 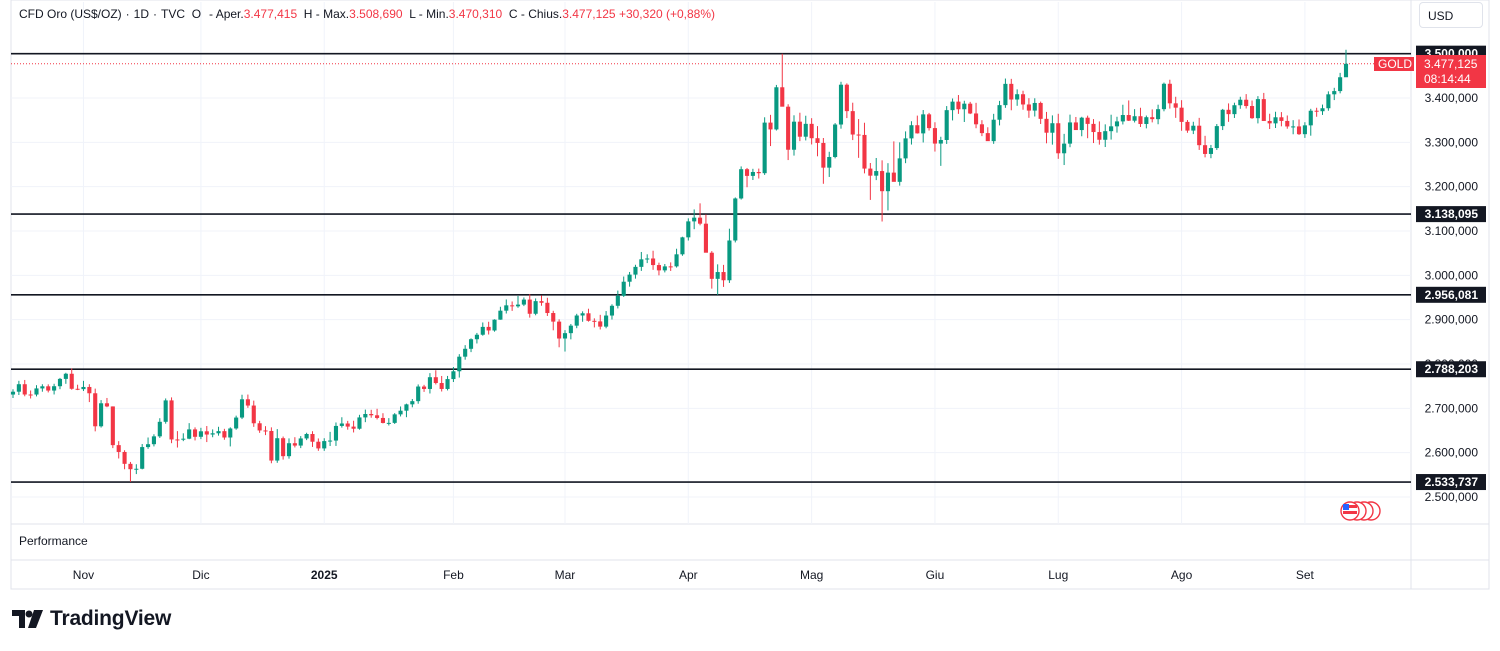 What do you see at coordinates (1182, 575) in the screenshot?
I see `time-tick-label: Ago` at bounding box center [1182, 575].